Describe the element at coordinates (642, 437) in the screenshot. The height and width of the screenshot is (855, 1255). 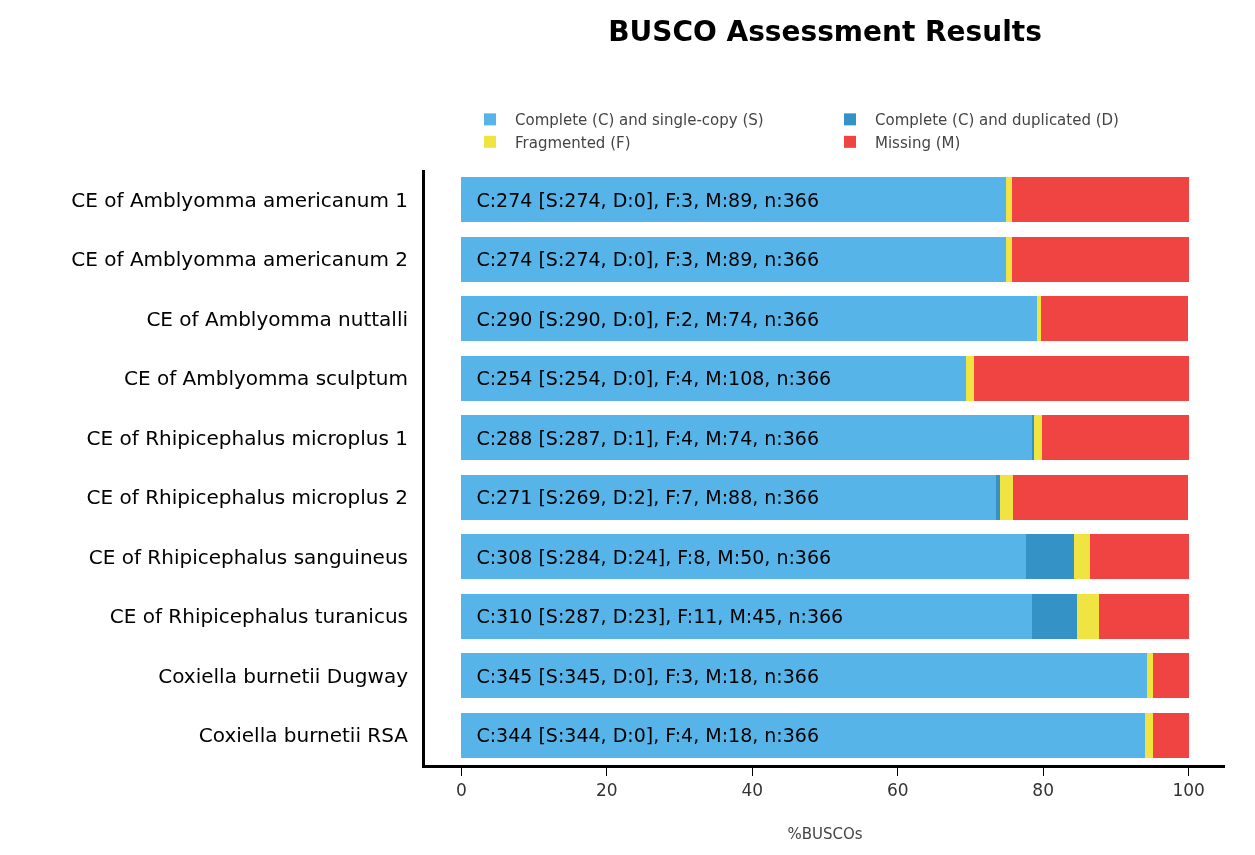
I see `data-label: C:288 [S:287, D:1], F:4, M:74, n:366` at that location.